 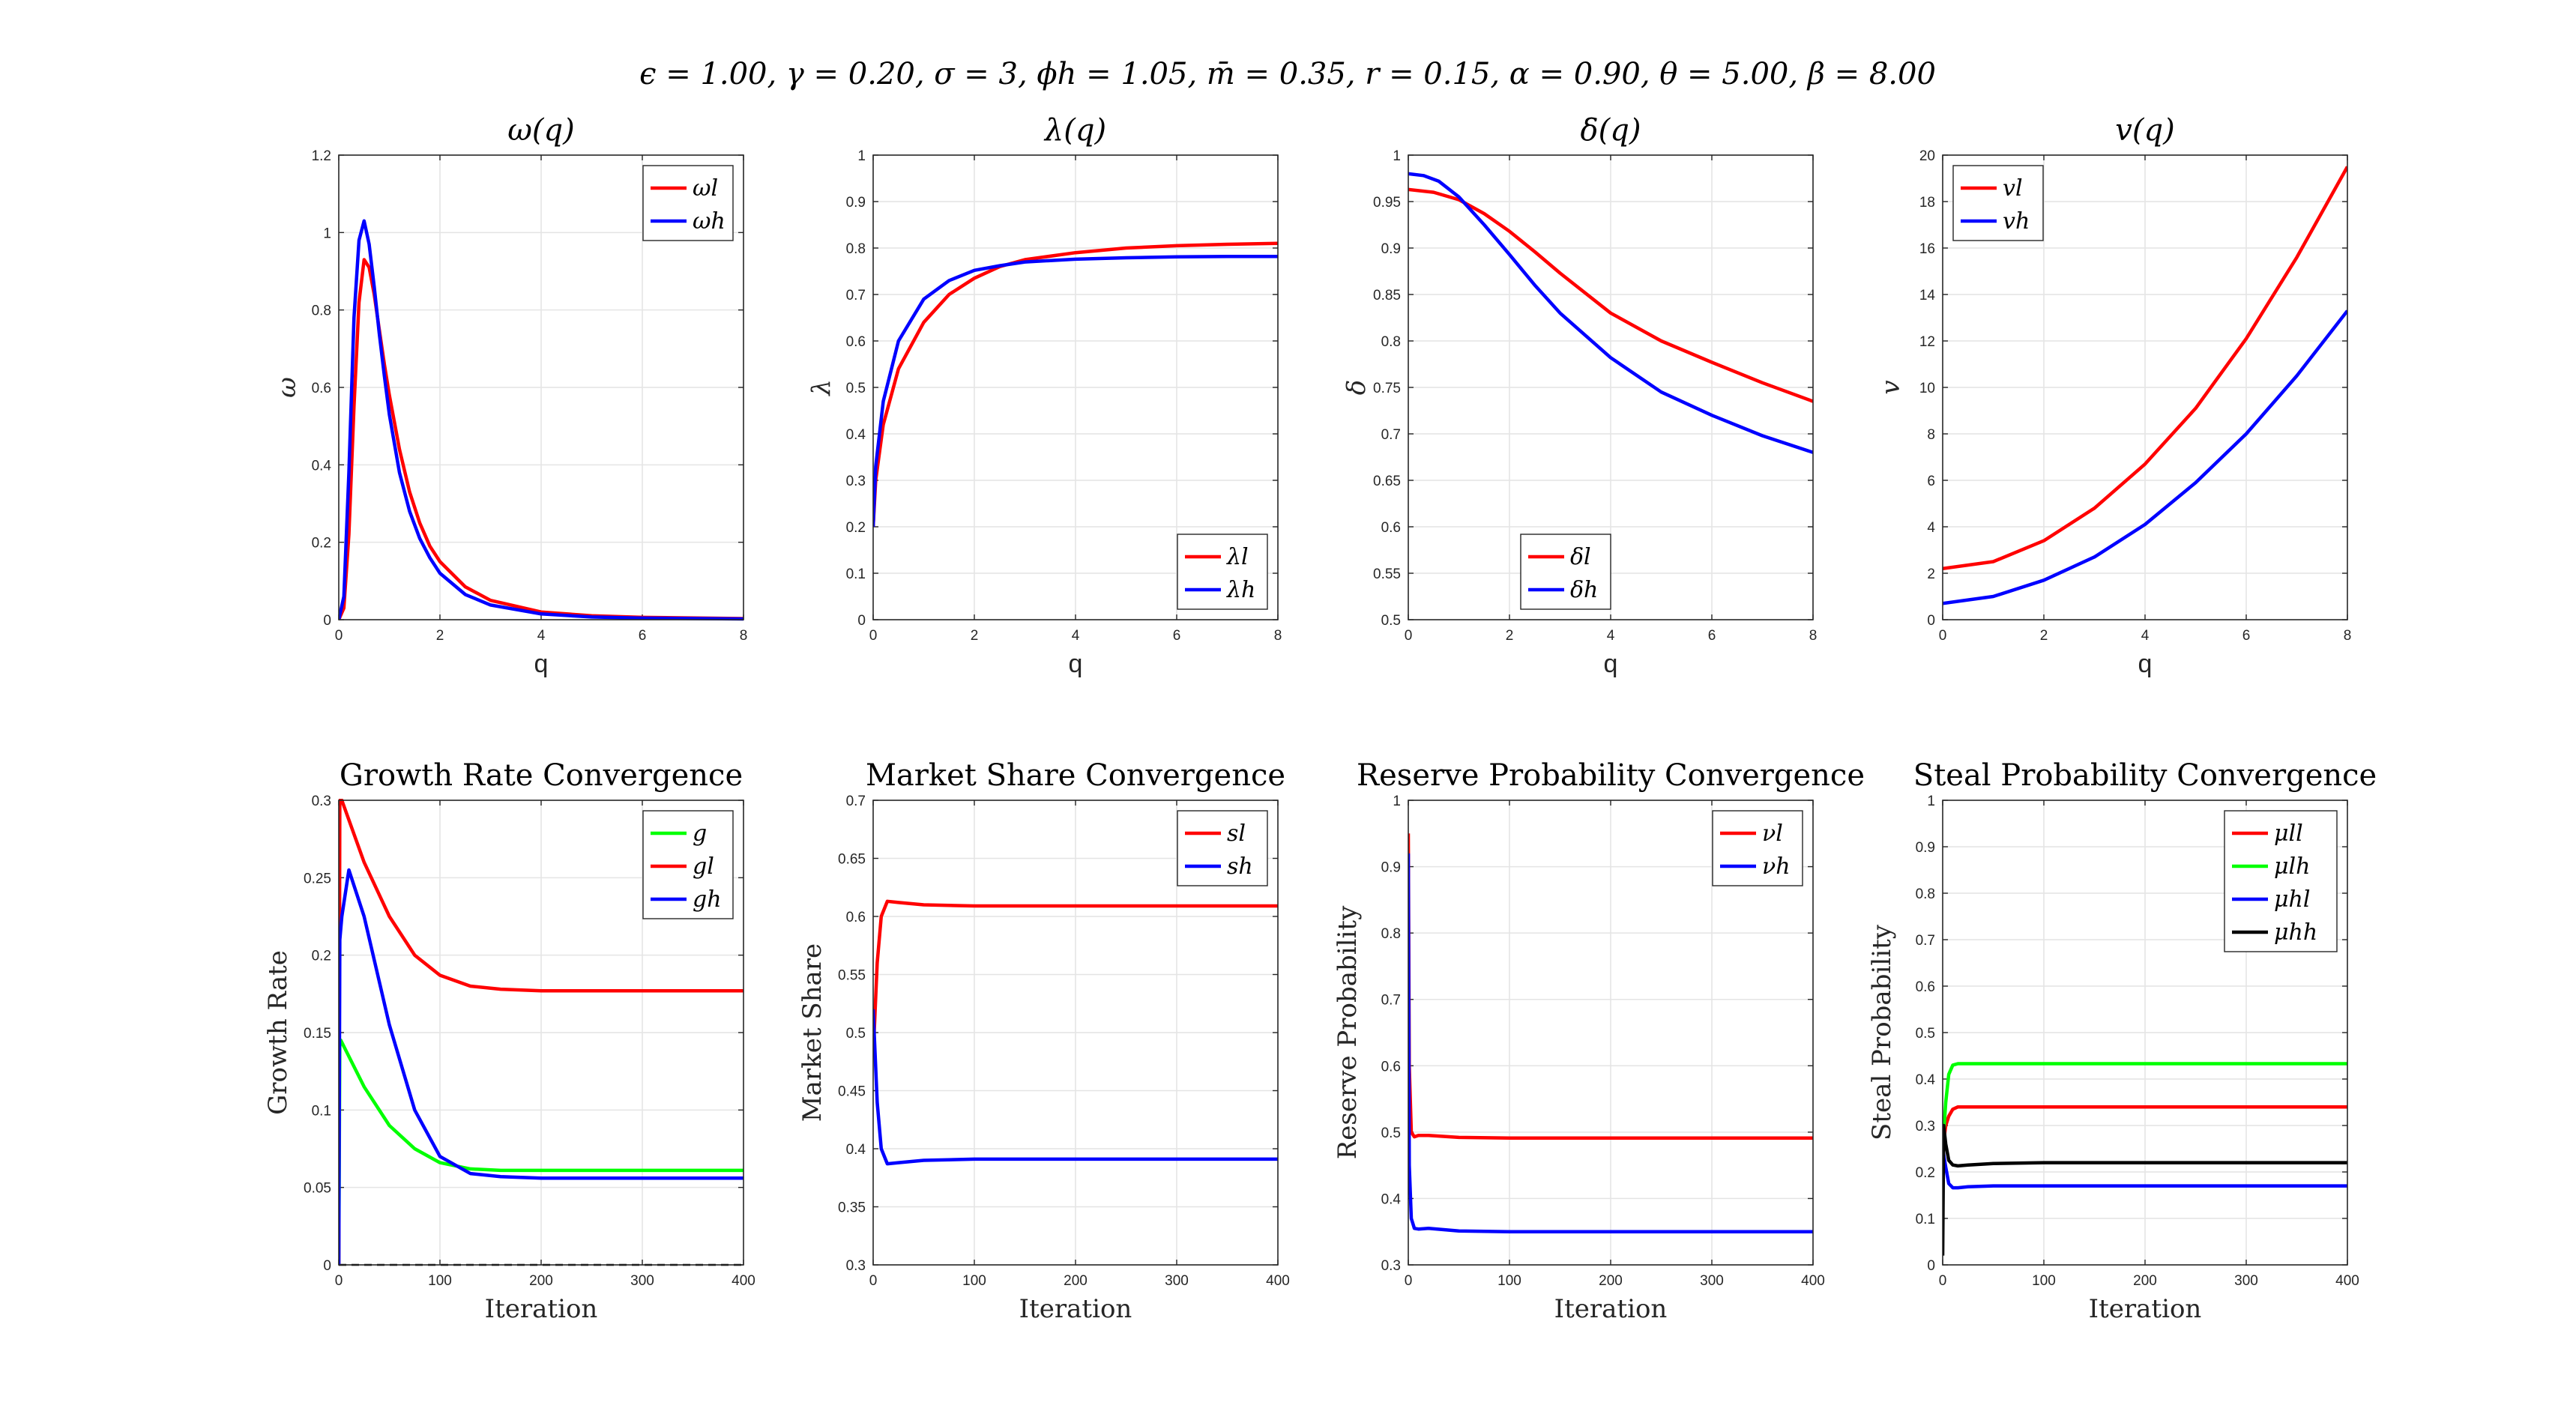 What do you see at coordinates (2295, 932) in the screenshot?
I see `legend-entry: μhh` at bounding box center [2295, 932].